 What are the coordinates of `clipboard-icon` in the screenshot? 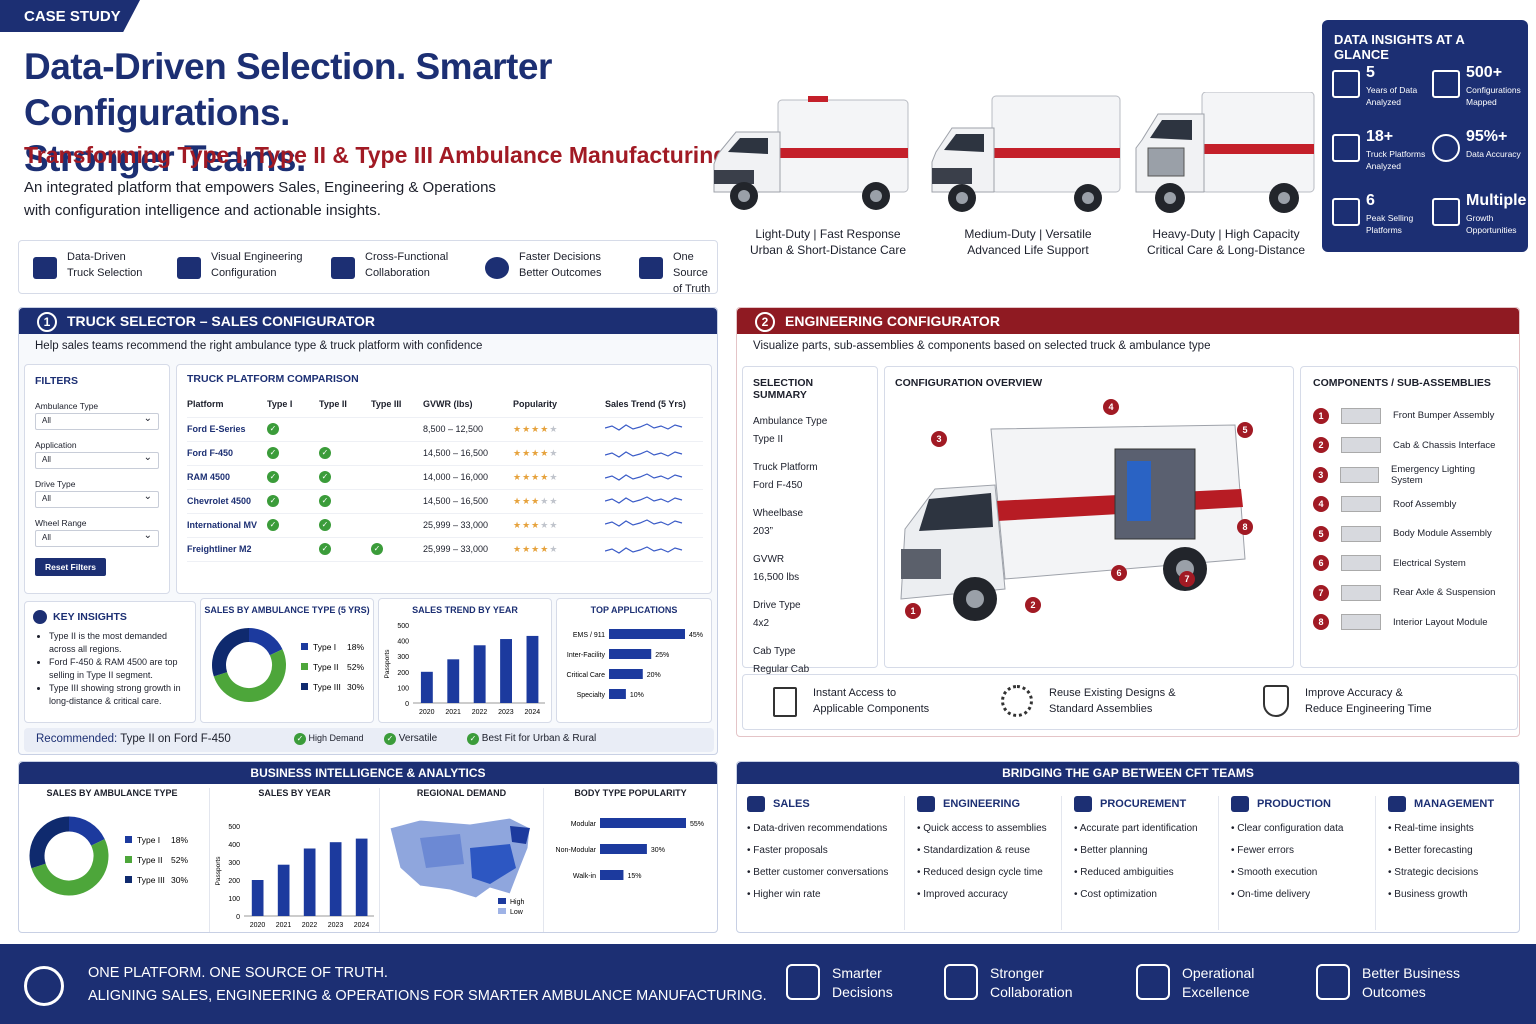 It's located at (1346, 148).